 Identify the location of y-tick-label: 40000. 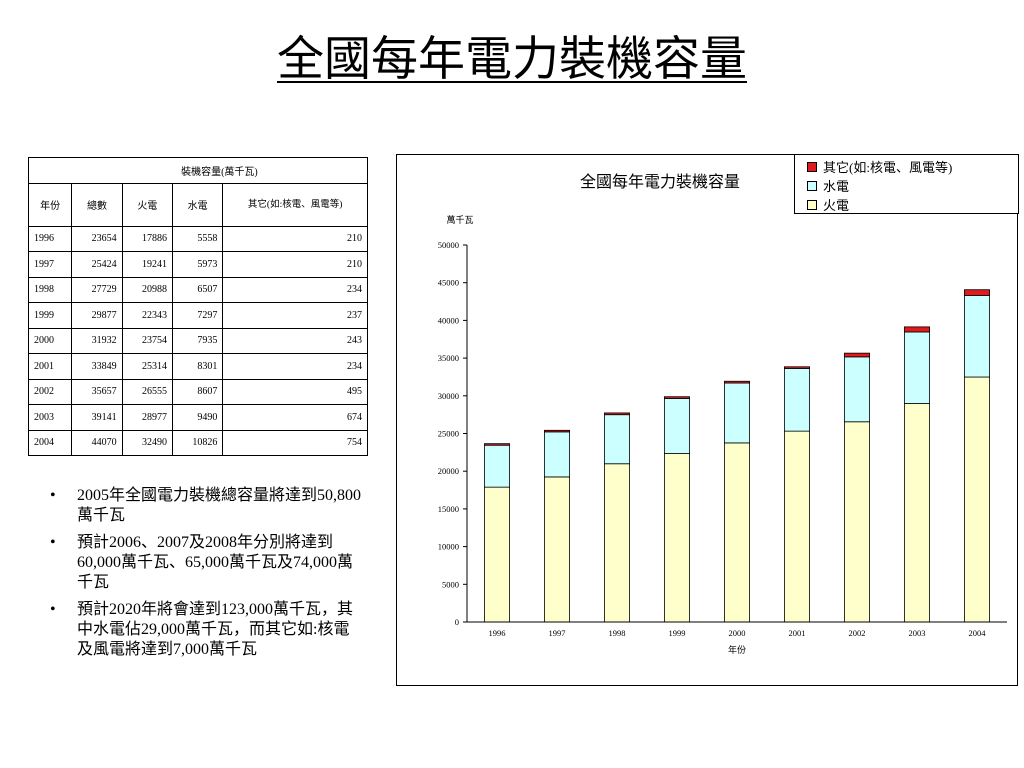
(448, 320).